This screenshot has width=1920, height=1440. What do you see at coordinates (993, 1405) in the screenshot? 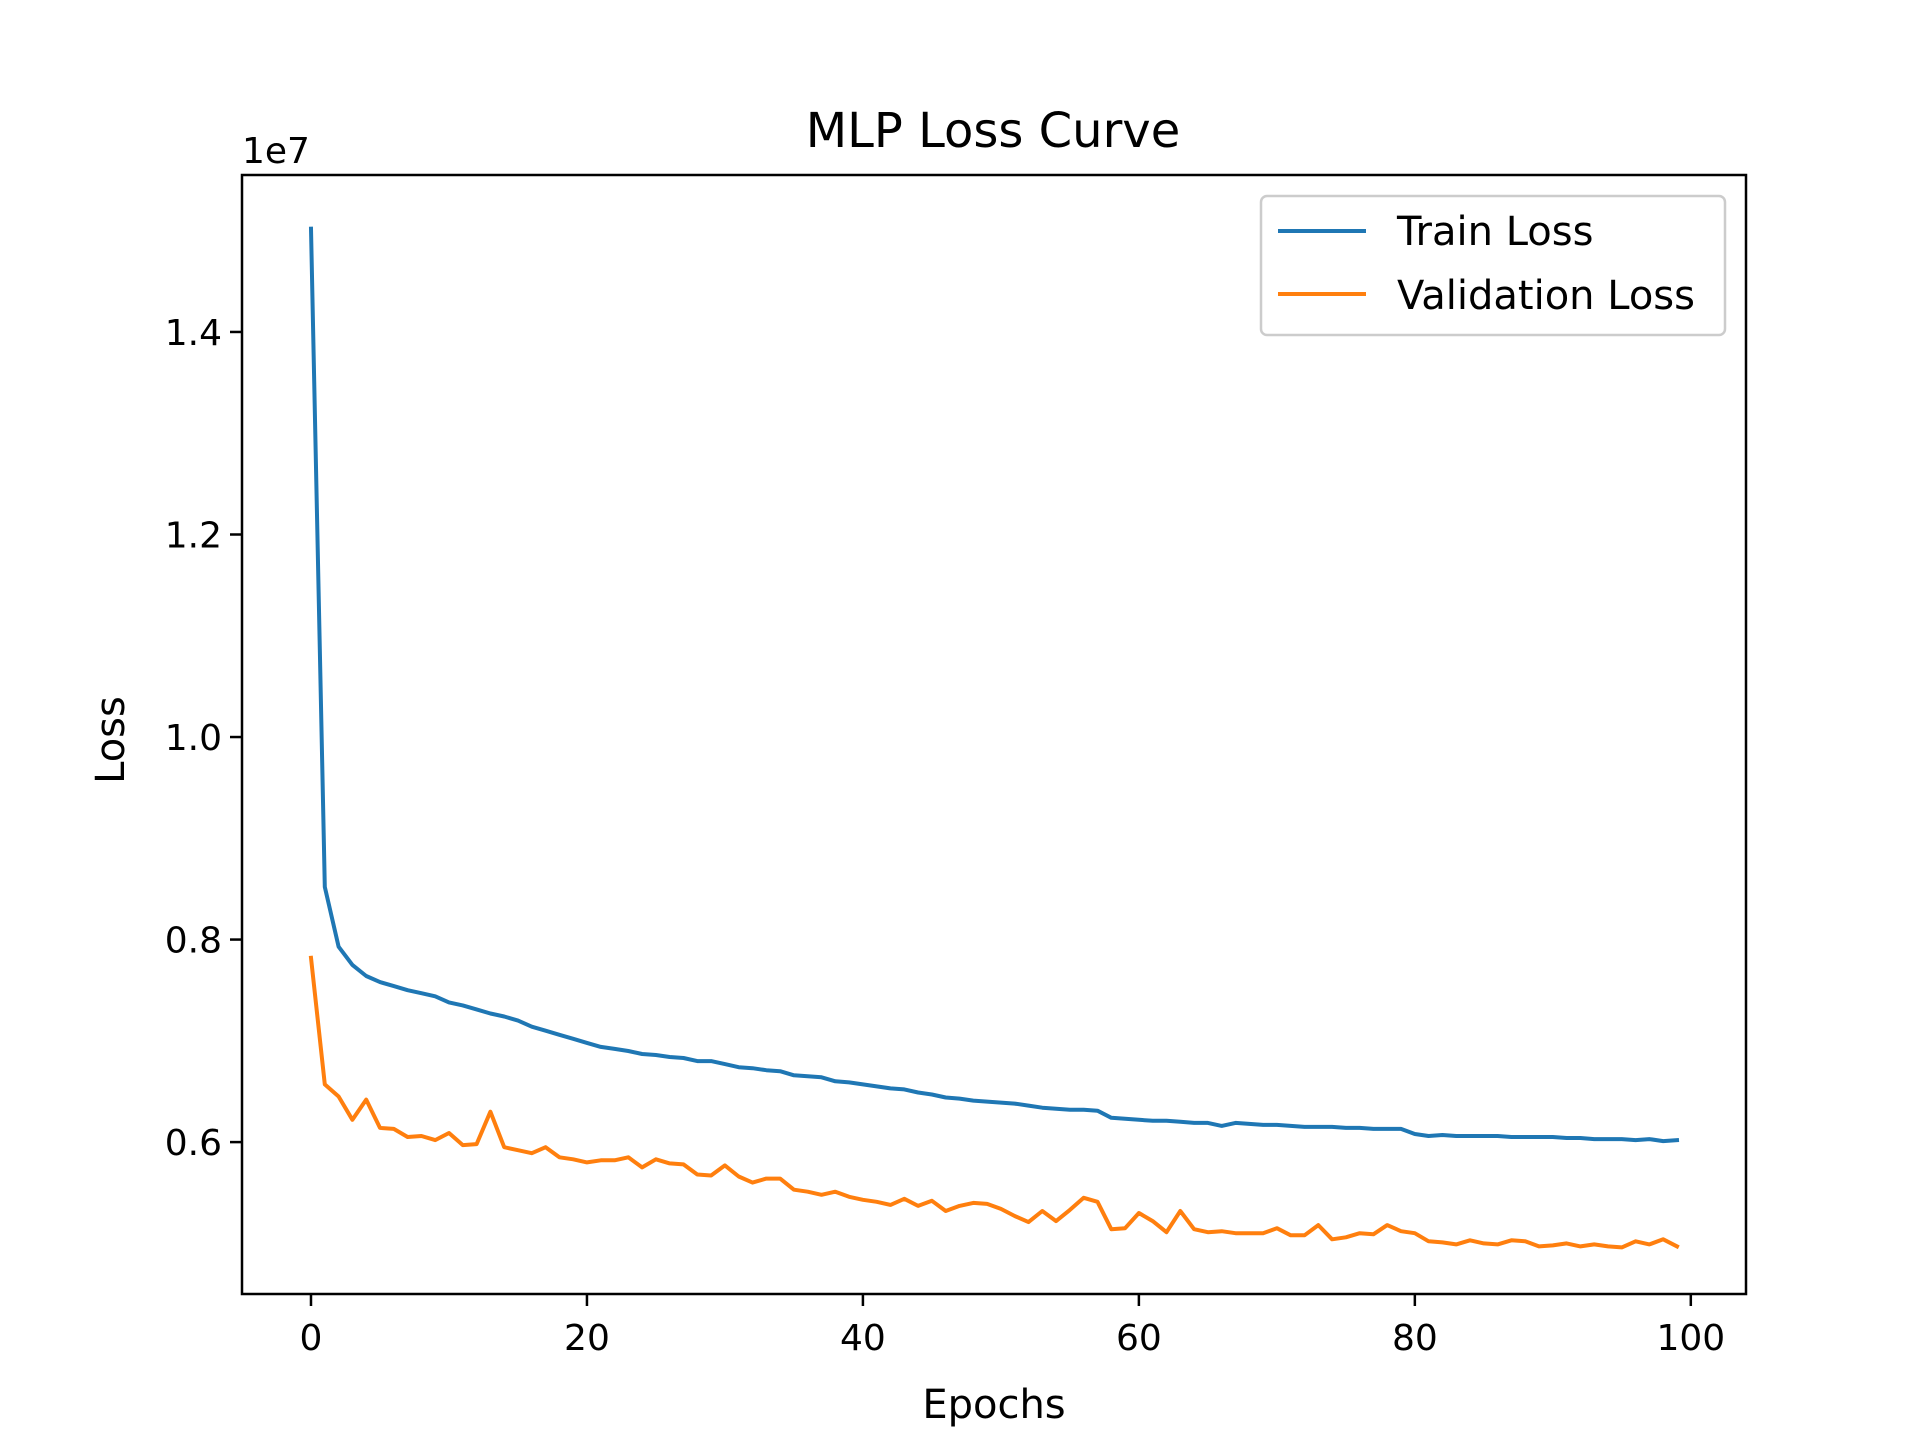
I see `x-axis-label: Epochs` at bounding box center [993, 1405].